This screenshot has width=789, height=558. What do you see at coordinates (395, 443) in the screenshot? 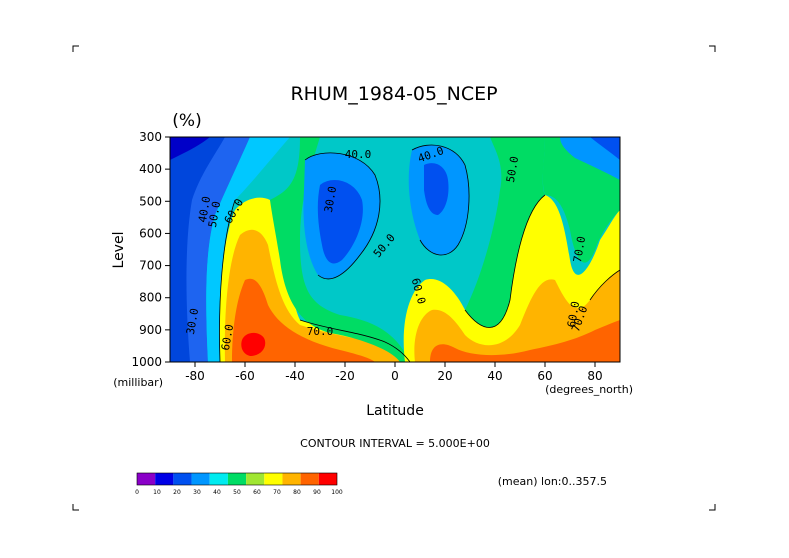
I see `contour-interval-note: CONTOUR INTERVAL = 5.000E+00` at bounding box center [395, 443].